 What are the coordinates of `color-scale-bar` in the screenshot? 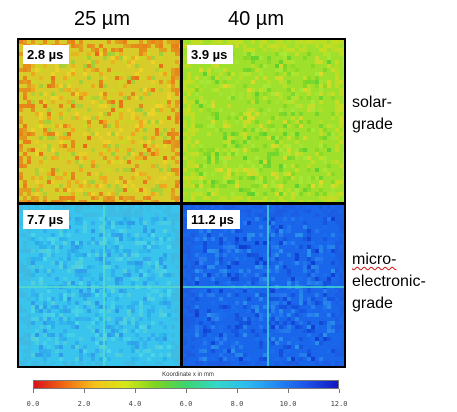 It's located at (186, 384).